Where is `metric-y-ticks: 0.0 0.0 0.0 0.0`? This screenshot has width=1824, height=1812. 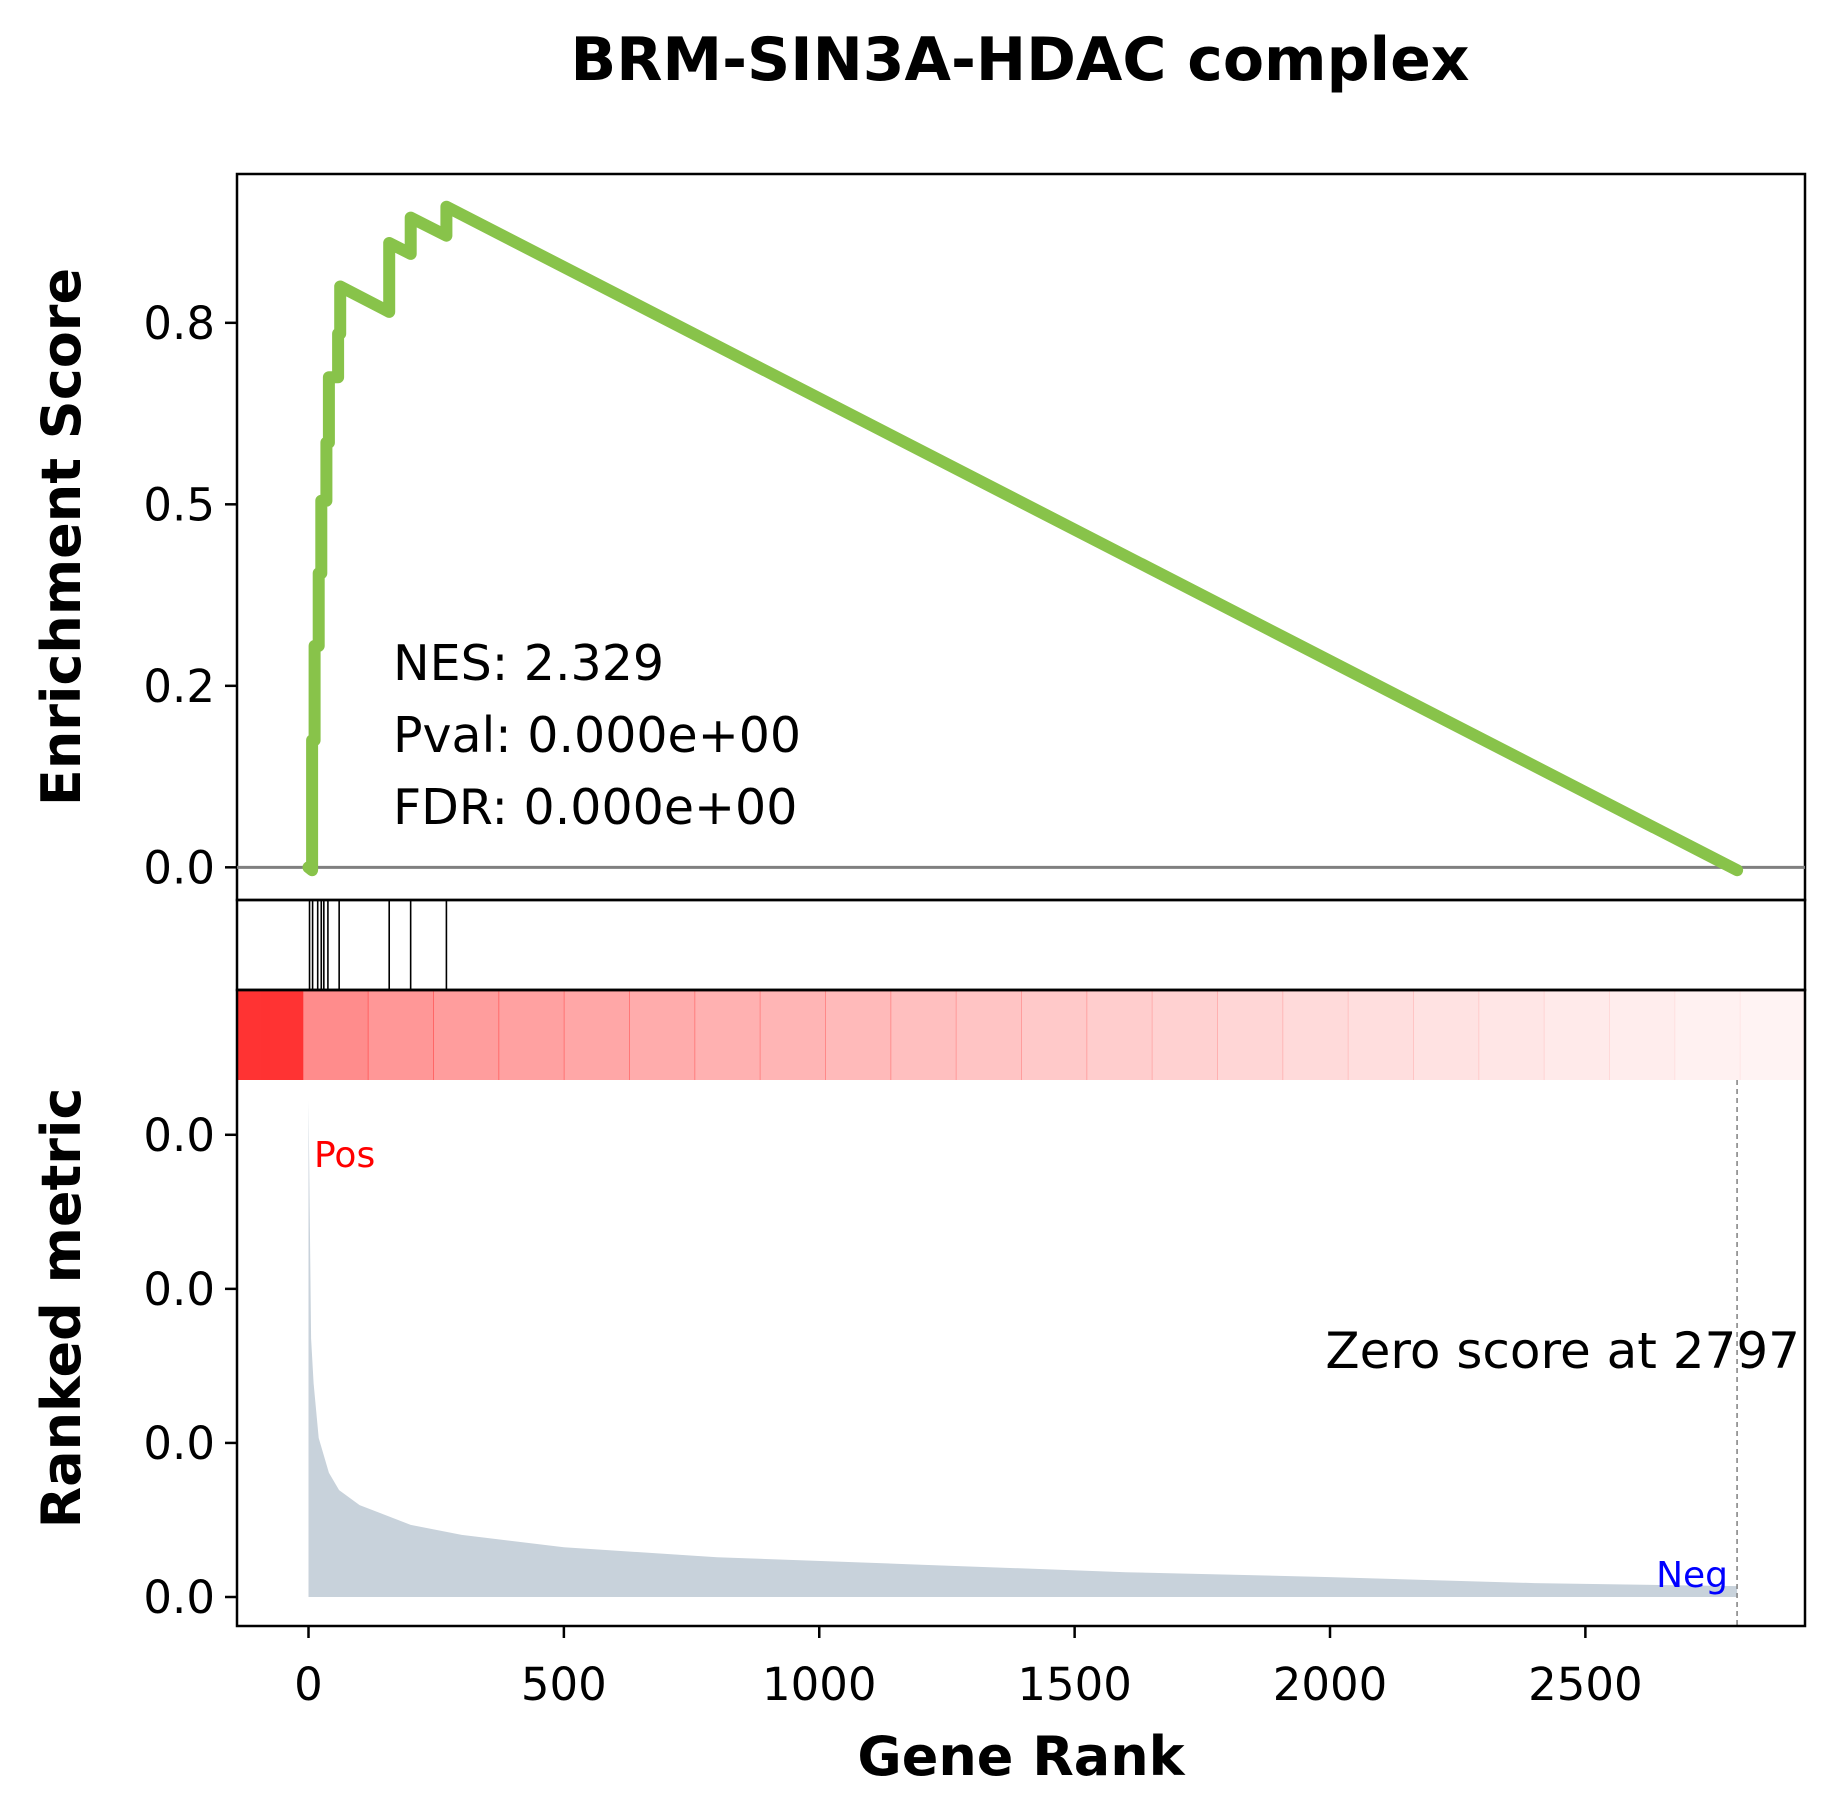
metric-y-ticks: 0.0 0.0 0.0 0.0 is located at coordinates (190, 1366).